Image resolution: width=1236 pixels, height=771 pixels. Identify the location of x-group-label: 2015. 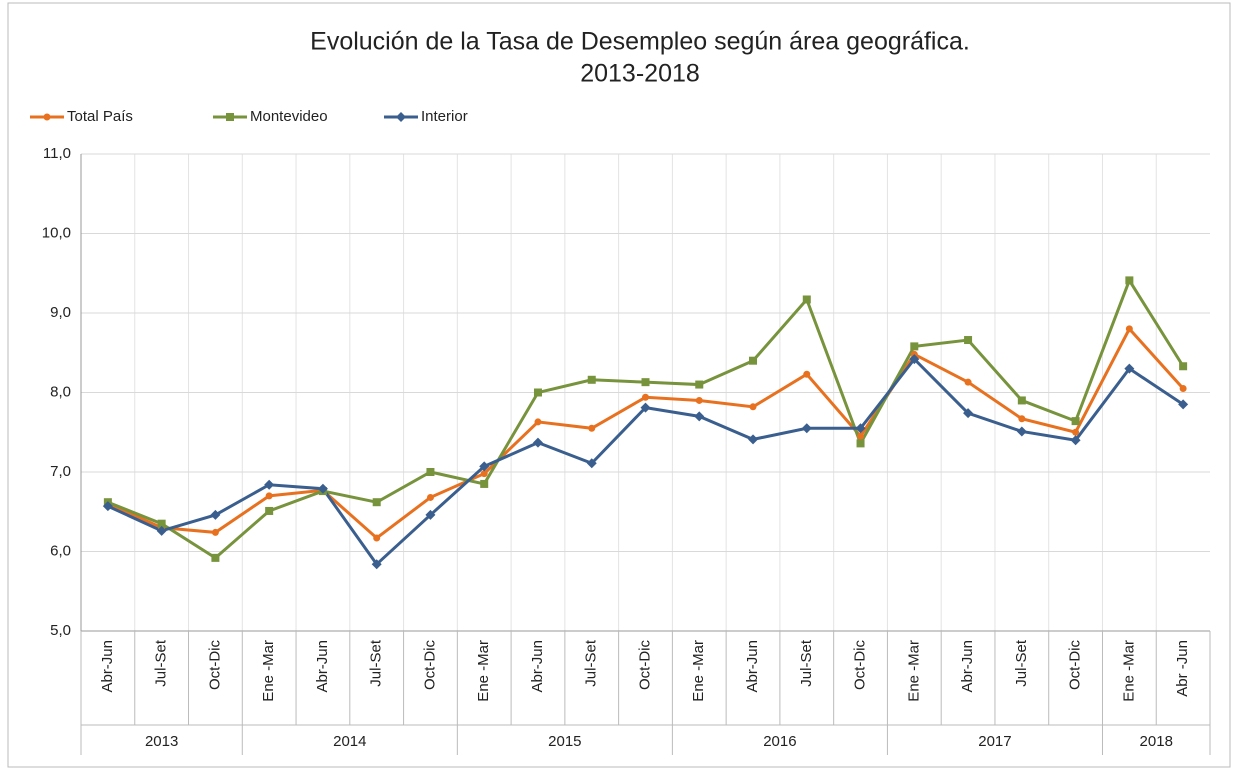
(564, 741).